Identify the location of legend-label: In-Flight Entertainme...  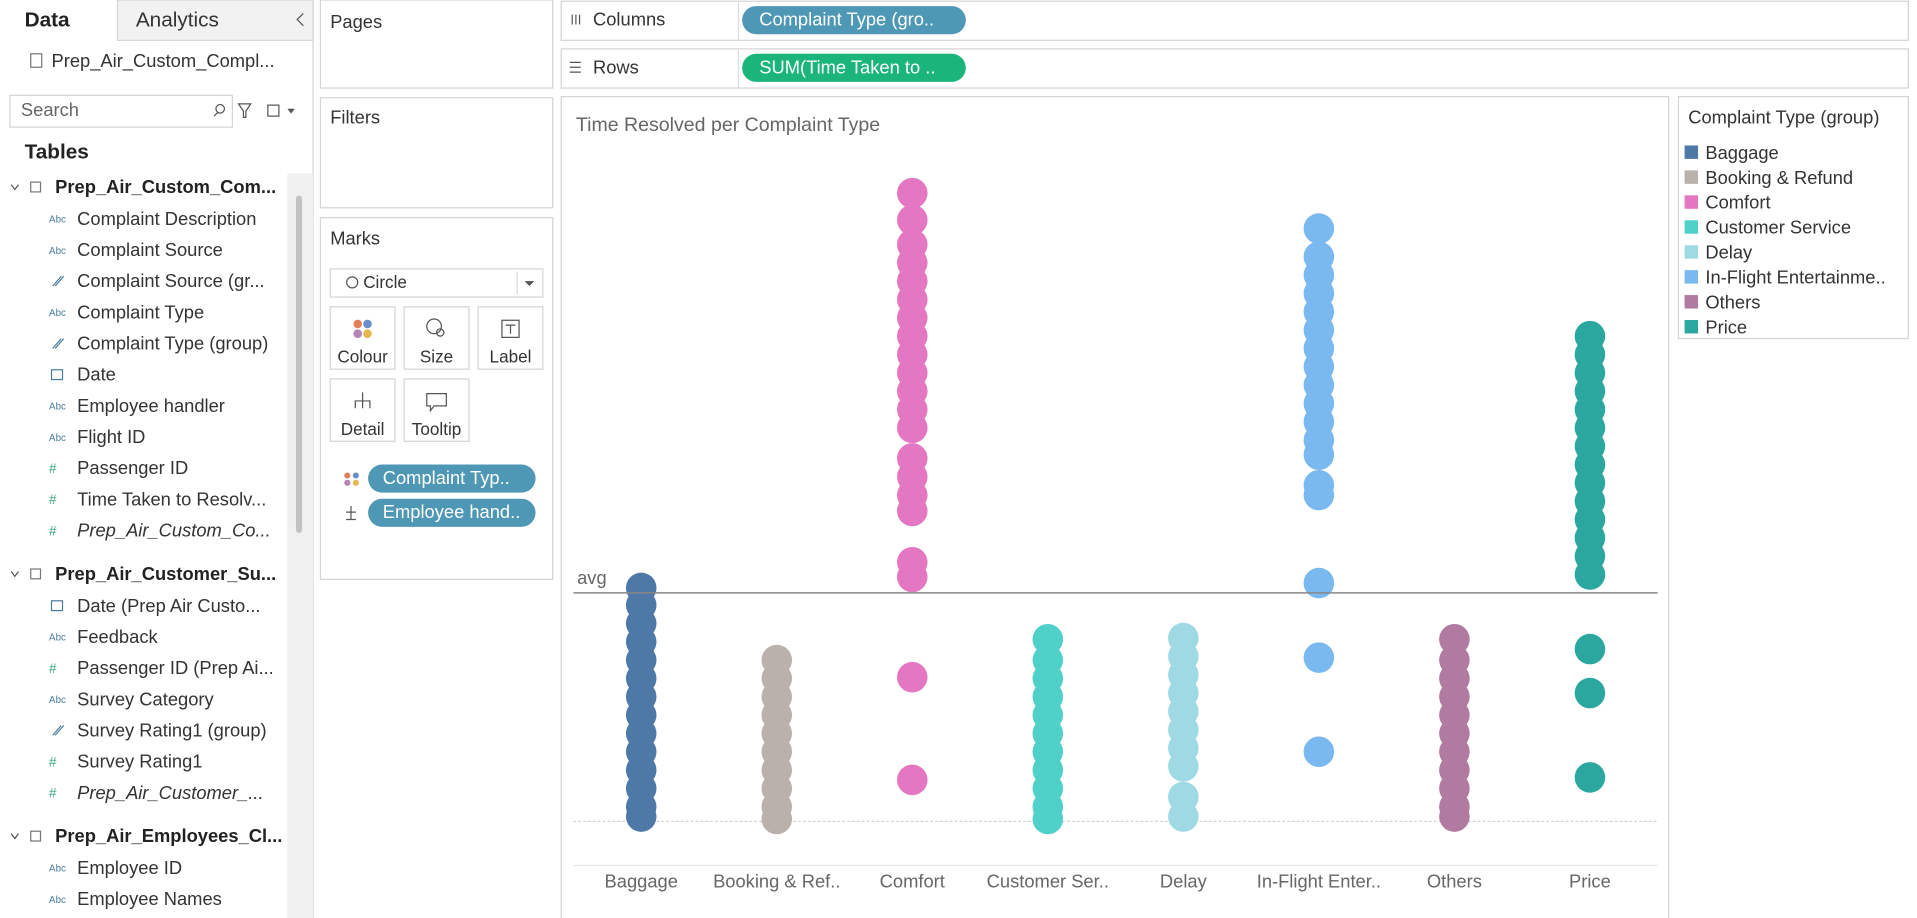
(1795, 277).